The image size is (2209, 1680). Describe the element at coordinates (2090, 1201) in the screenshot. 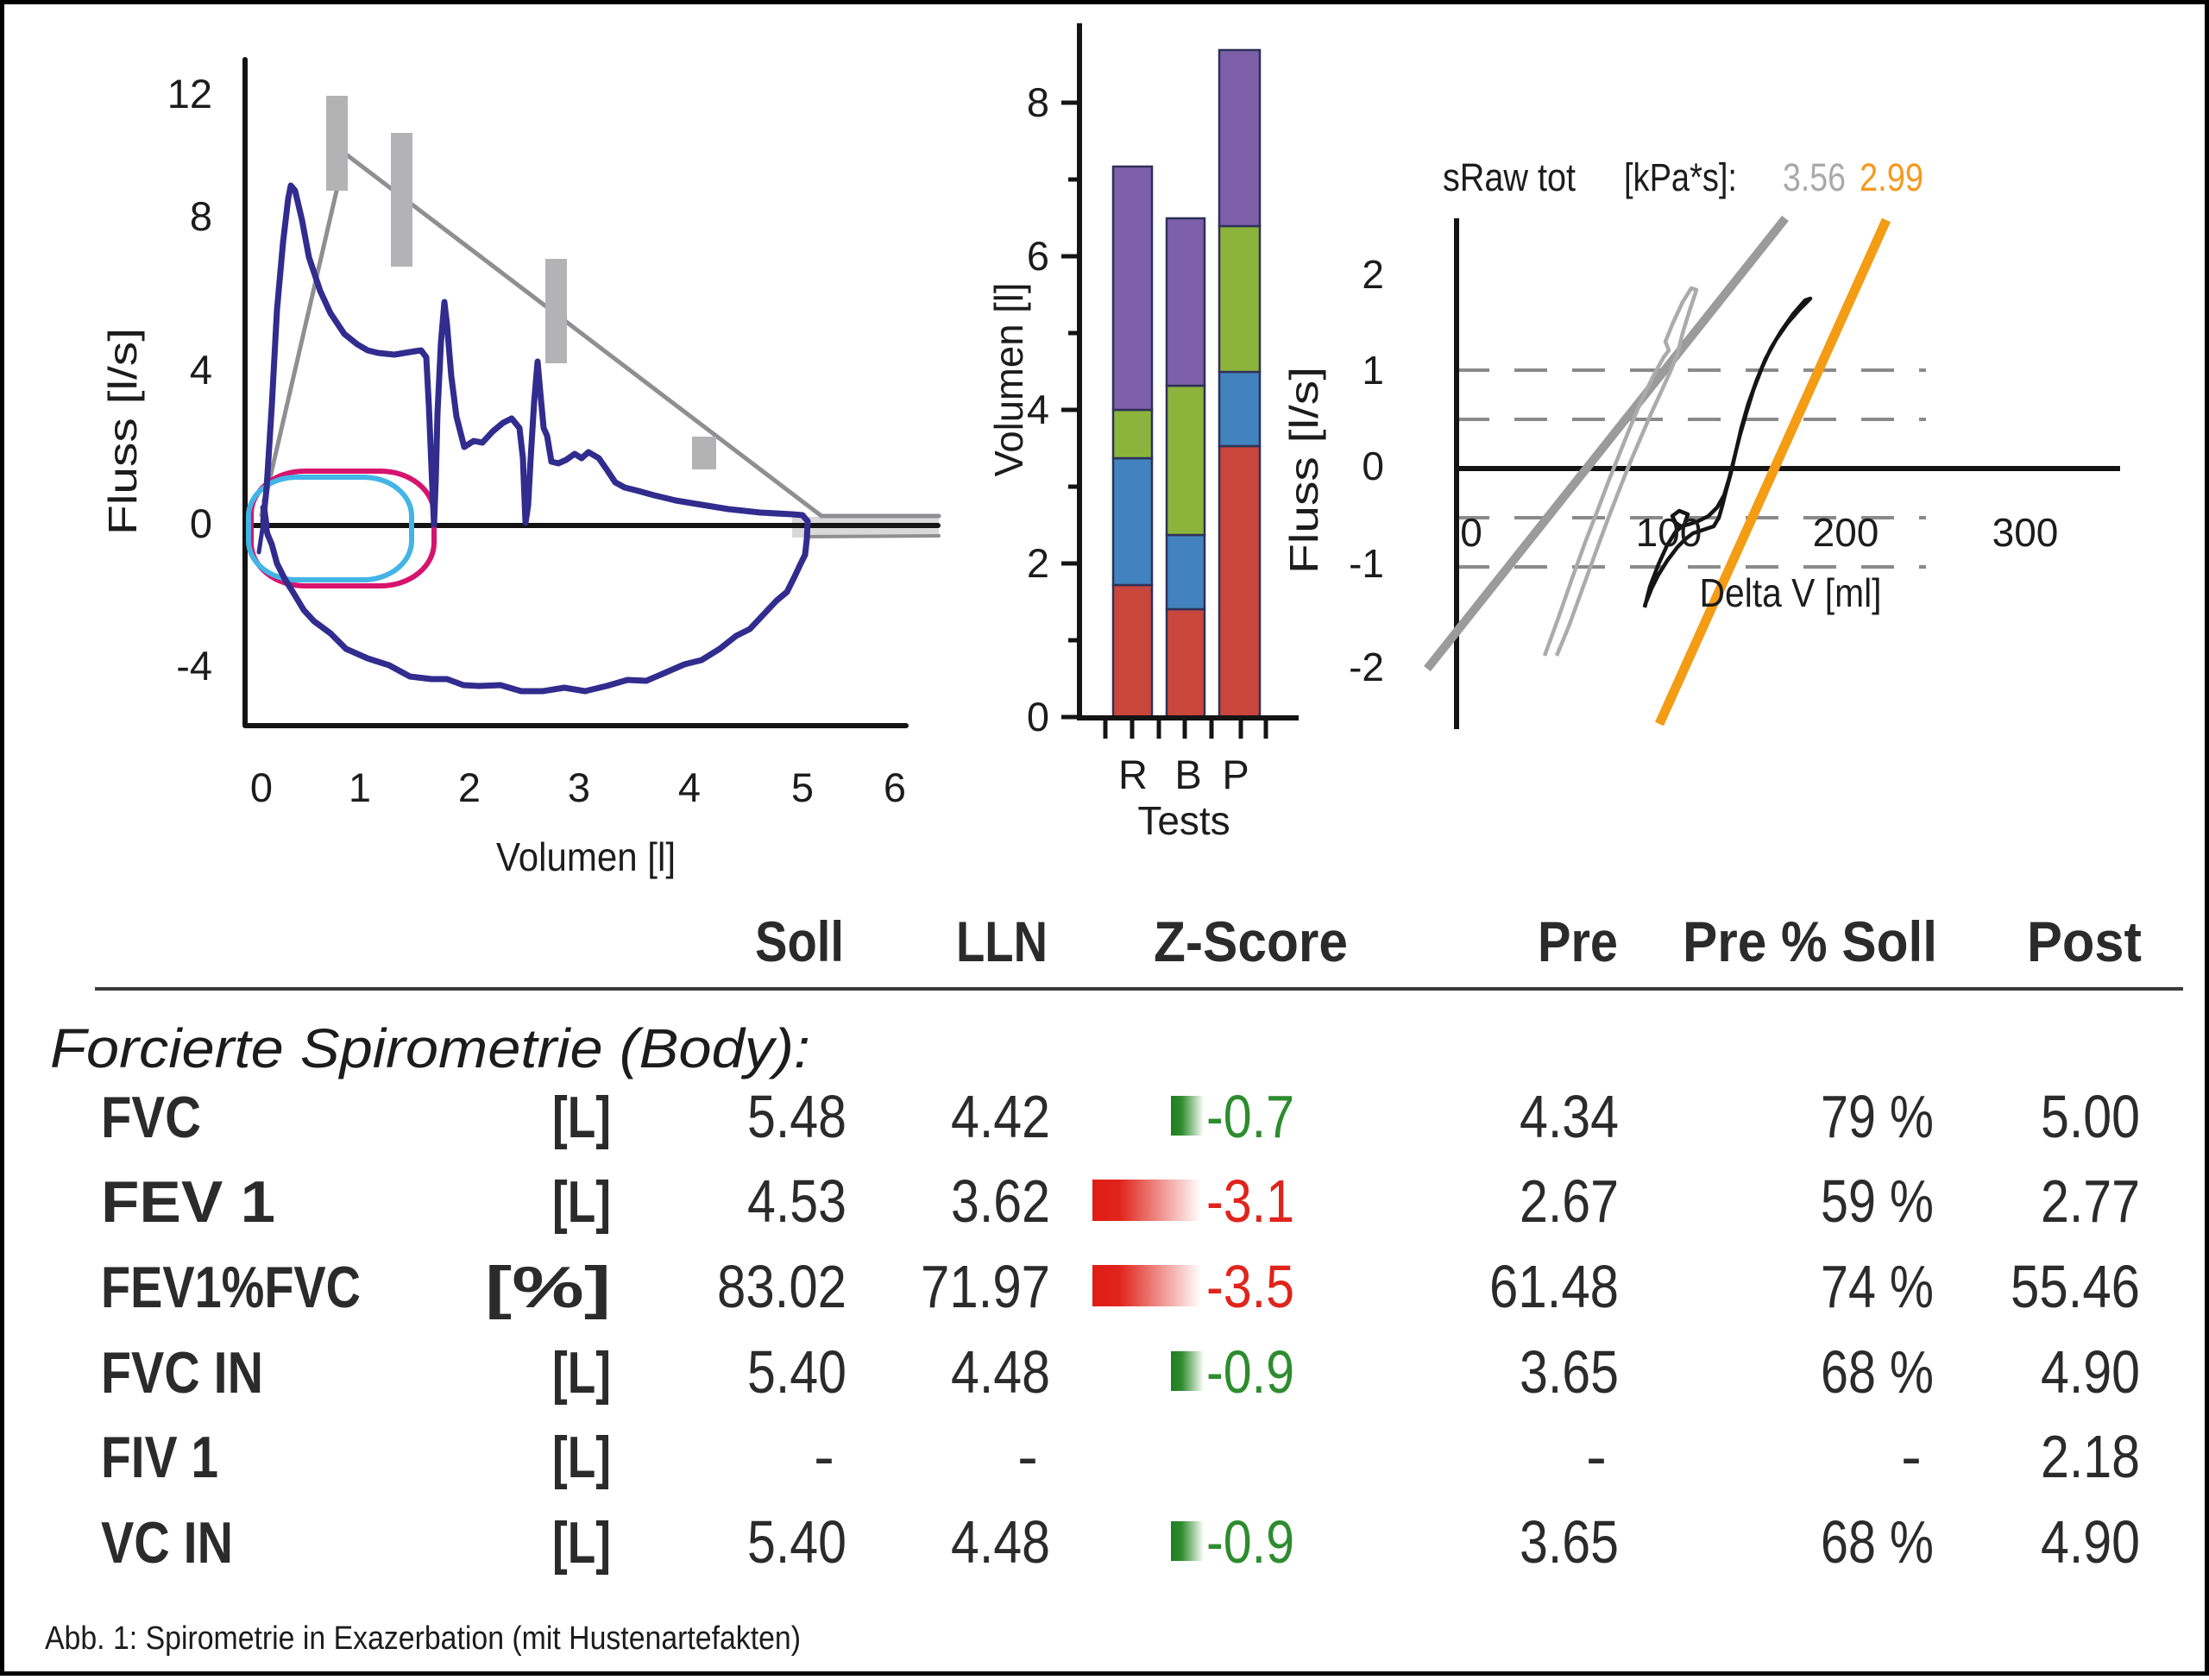

I see `svg-text: 2.77` at that location.